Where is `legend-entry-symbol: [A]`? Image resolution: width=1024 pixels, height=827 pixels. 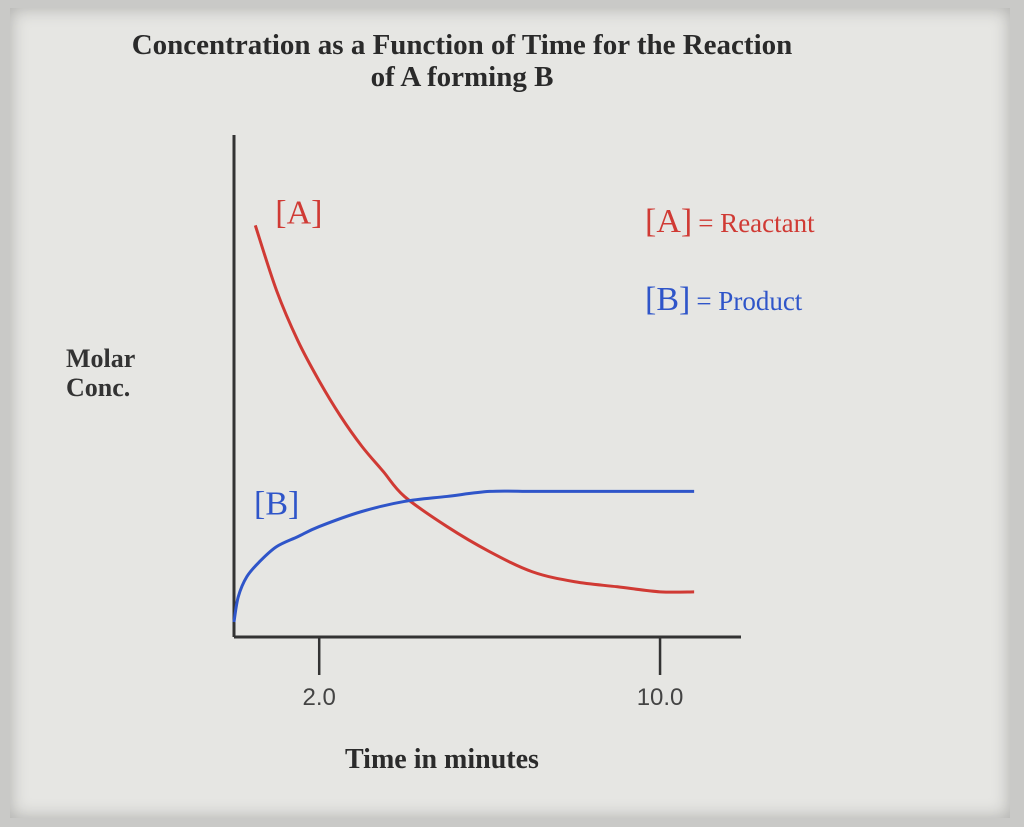
legend-entry-symbol: [A] is located at coordinates (668, 221).